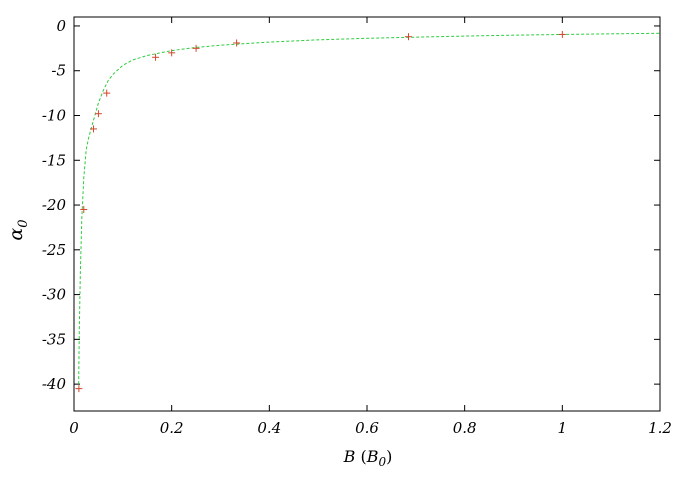 This screenshot has height=485, width=692. Describe the element at coordinates (372, 456) in the screenshot. I see `x-axis-label-unit: B` at that location.